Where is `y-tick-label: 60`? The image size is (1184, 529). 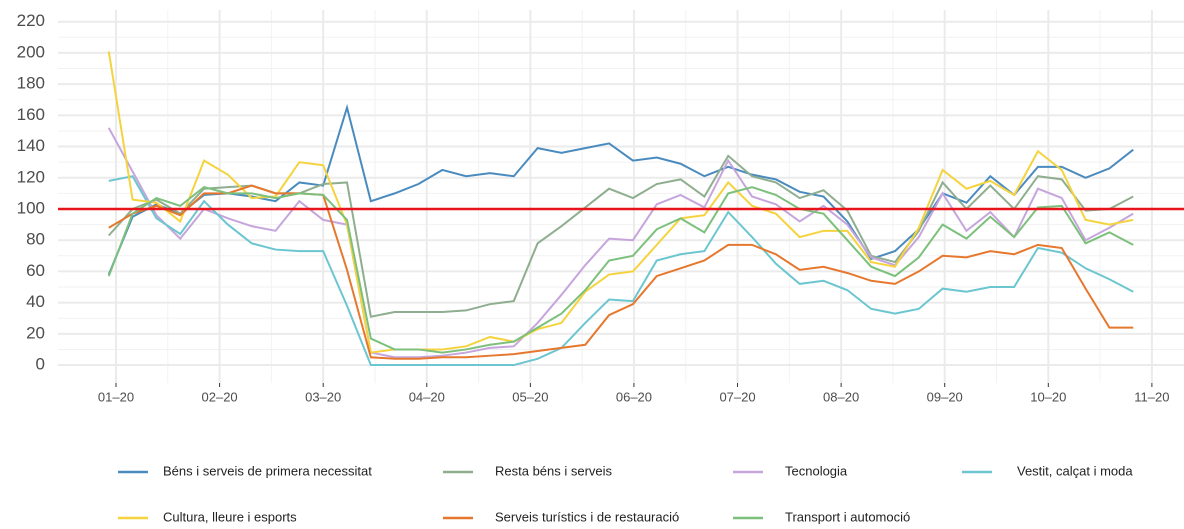 y-tick-label: 60 is located at coordinates (35, 270).